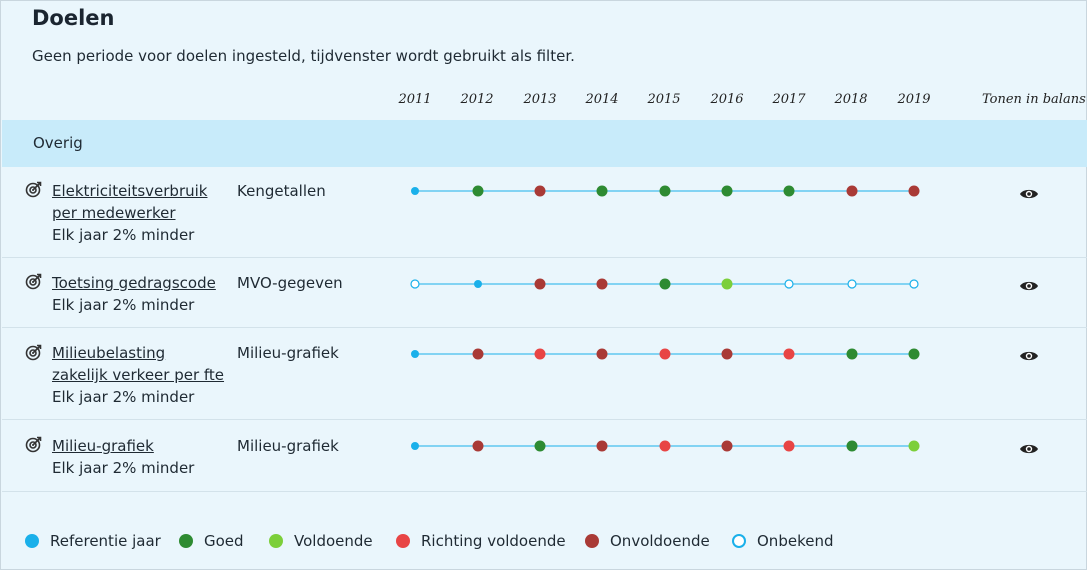 Image resolution: width=1087 pixels, height=570 pixels. I want to click on year-label: 2017, so click(789, 99).